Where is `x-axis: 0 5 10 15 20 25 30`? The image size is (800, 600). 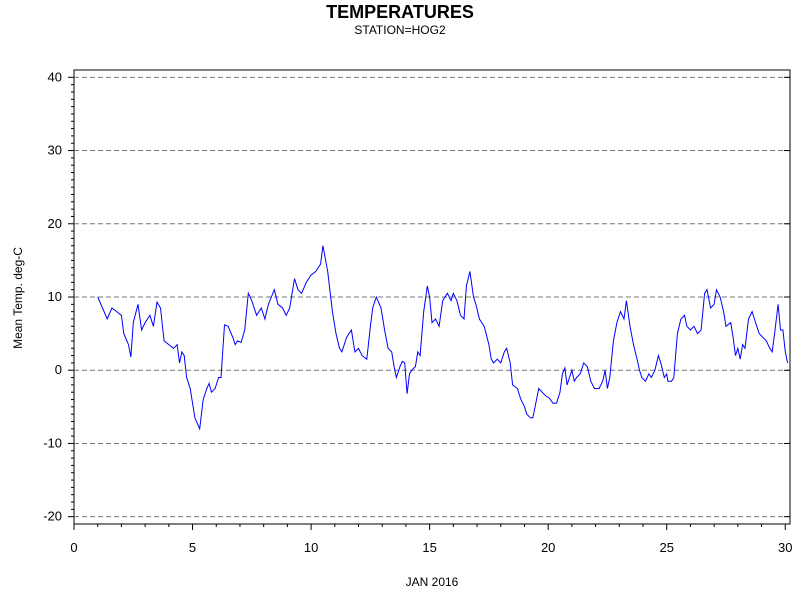 x-axis: 0 5 10 15 20 25 30 is located at coordinates (431, 539).